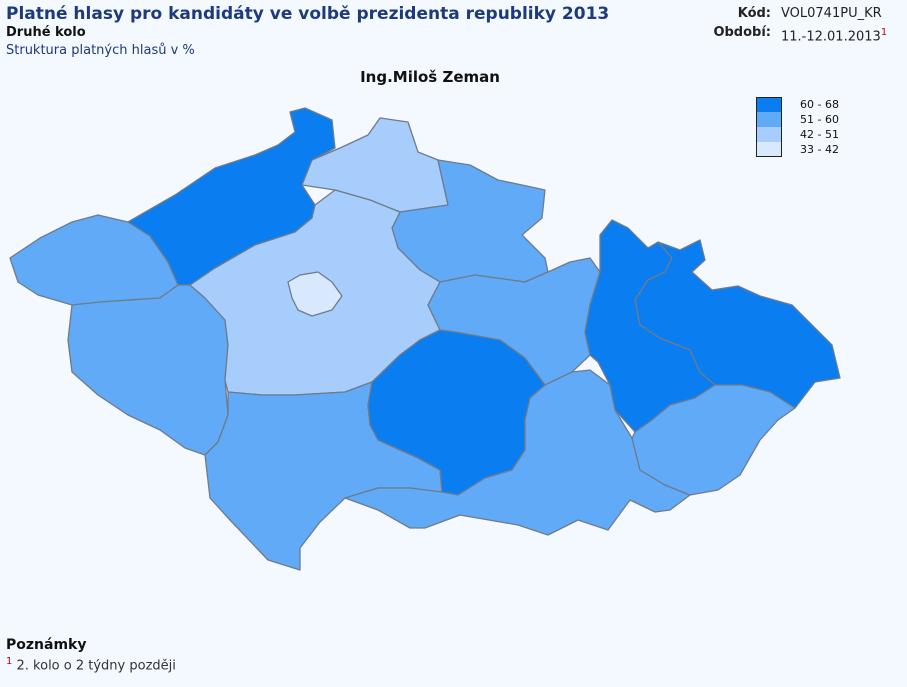 The width and height of the screenshot is (907, 687). What do you see at coordinates (797, 149) in the screenshot?
I see `legend-item: 33 - 42` at bounding box center [797, 149].